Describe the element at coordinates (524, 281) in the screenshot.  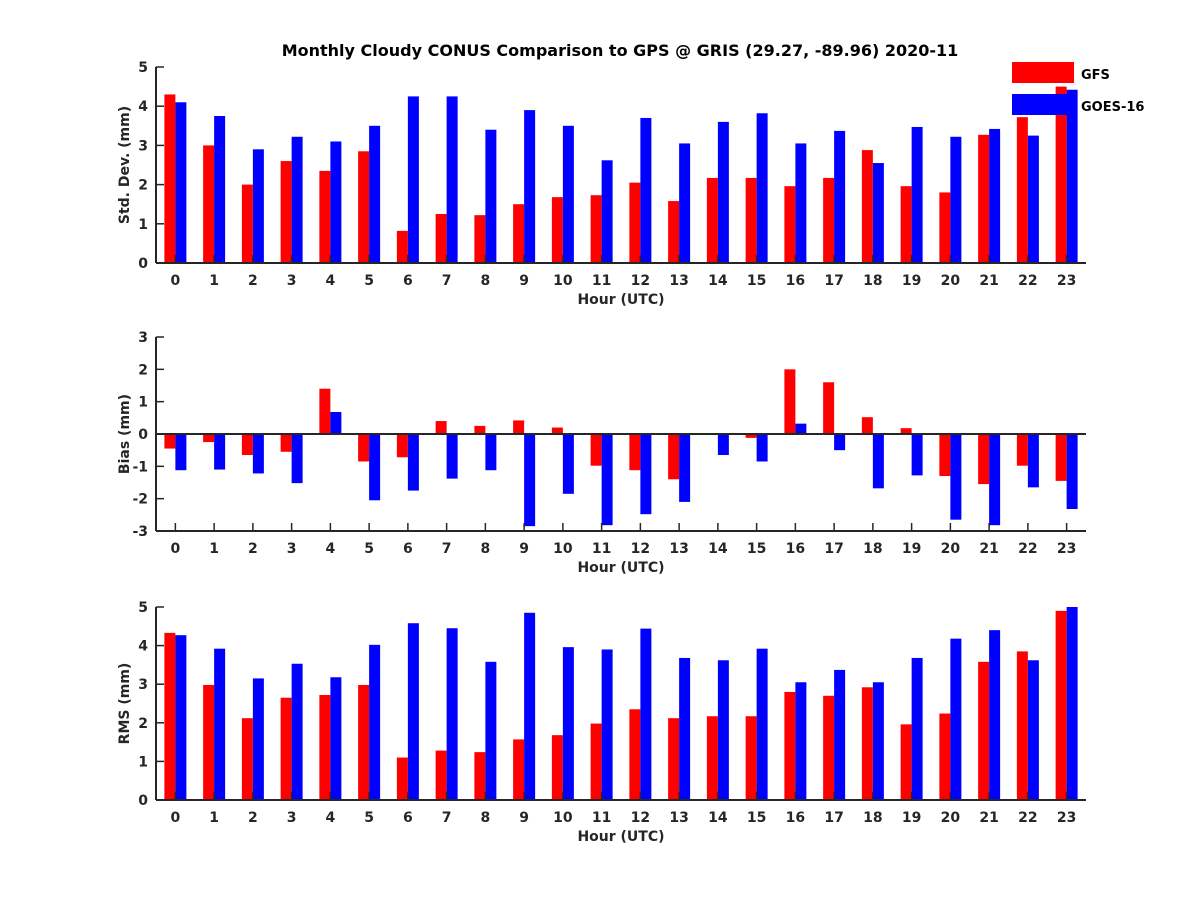
I see `x-tick-label: 9` at that location.